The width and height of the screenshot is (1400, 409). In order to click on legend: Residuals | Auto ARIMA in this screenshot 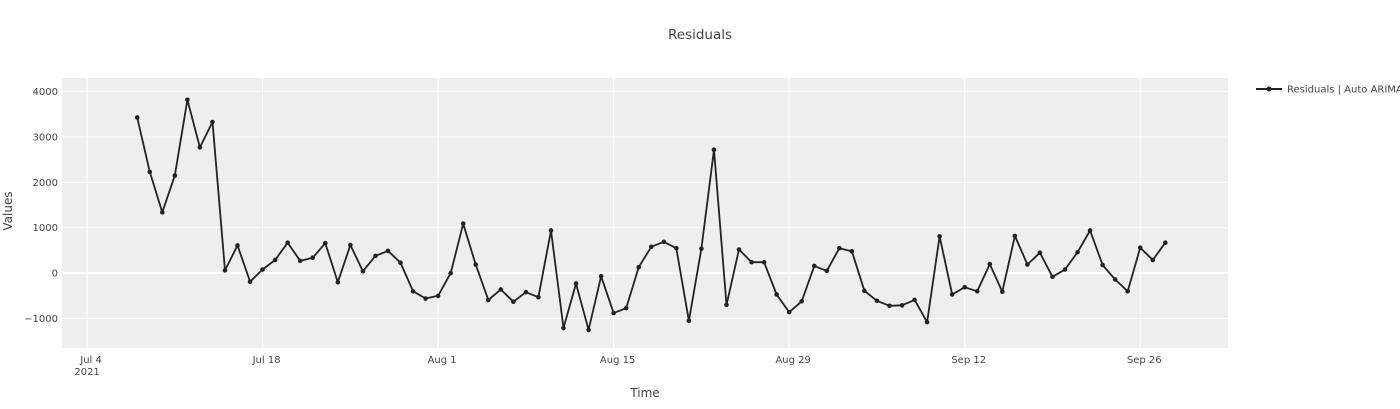, I will do `click(1328, 90)`.